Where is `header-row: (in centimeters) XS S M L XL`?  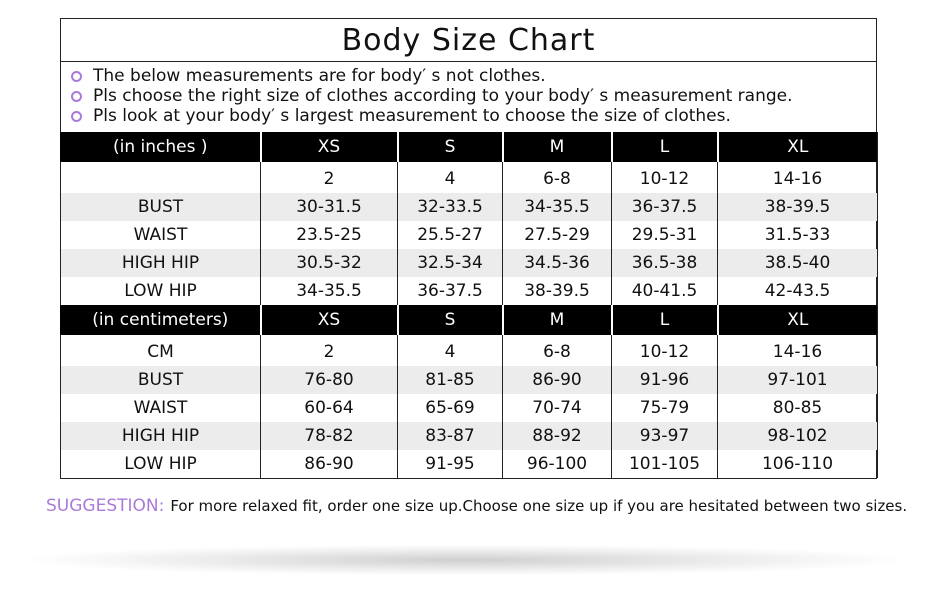
header-row: (in centimeters) XS S M L XL is located at coordinates (469, 320).